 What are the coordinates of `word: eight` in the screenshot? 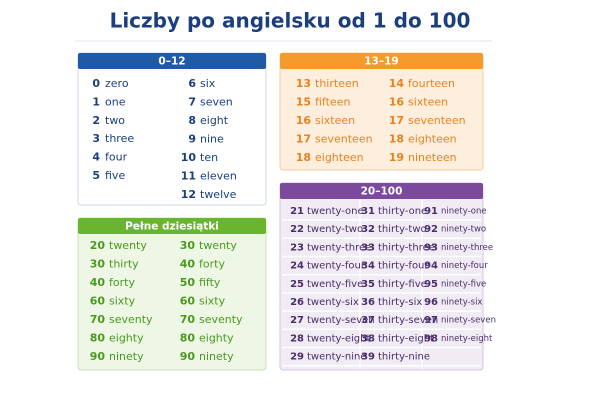 It's located at (214, 120).